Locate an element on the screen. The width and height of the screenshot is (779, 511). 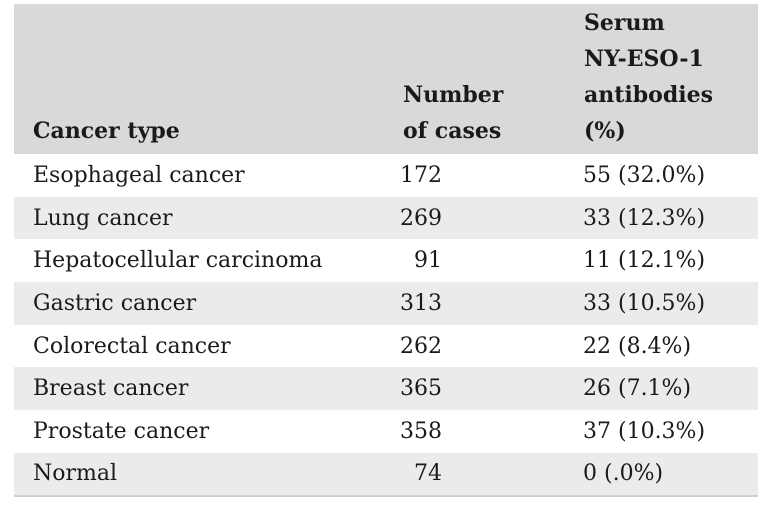
cell-antibodies: 37 (10.3%) is located at coordinates (644, 431).